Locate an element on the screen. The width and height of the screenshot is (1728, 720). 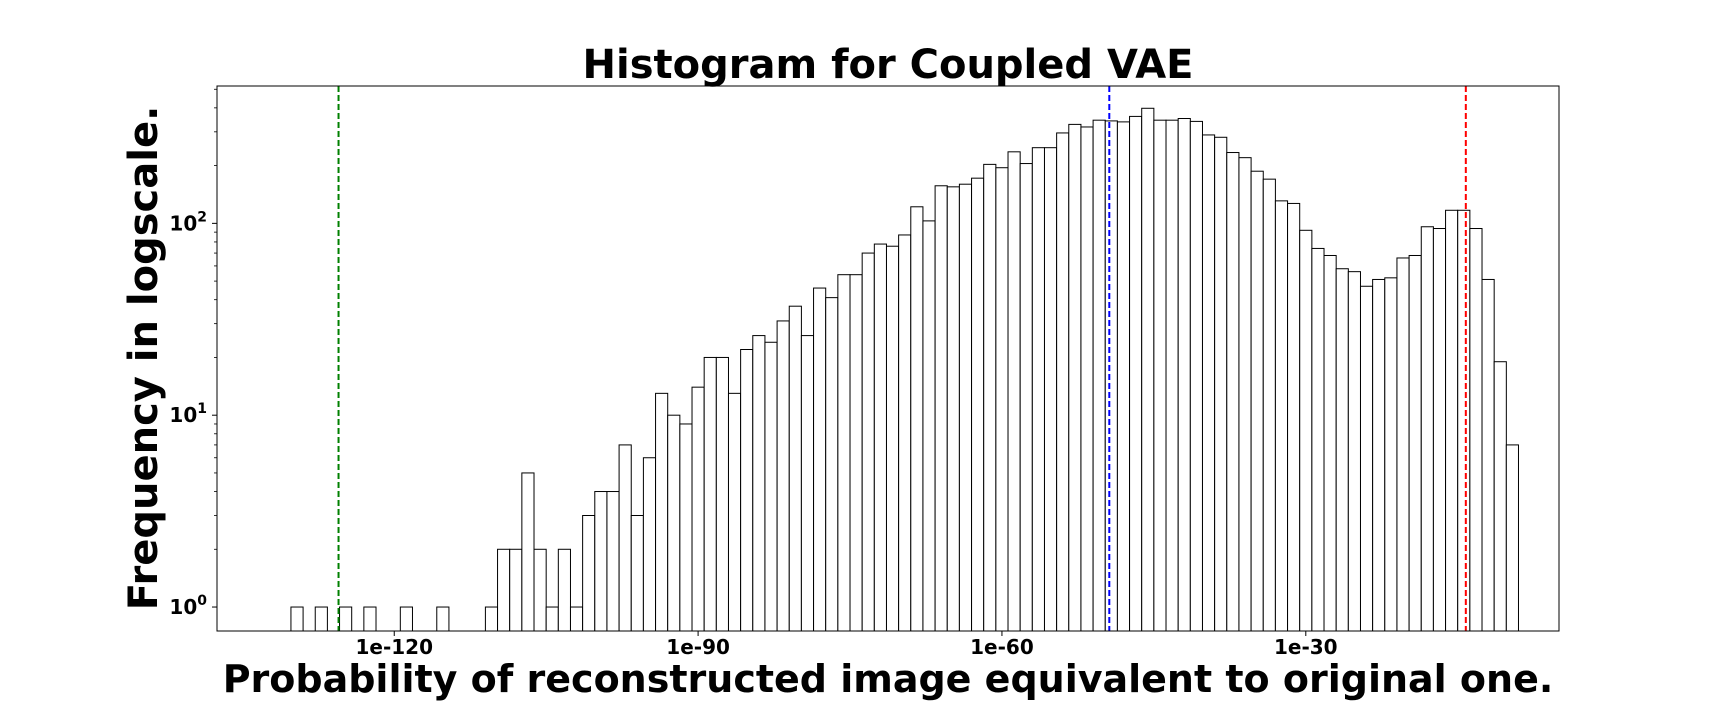
x-tick-label: 1e-30 is located at coordinates (1306, 647).